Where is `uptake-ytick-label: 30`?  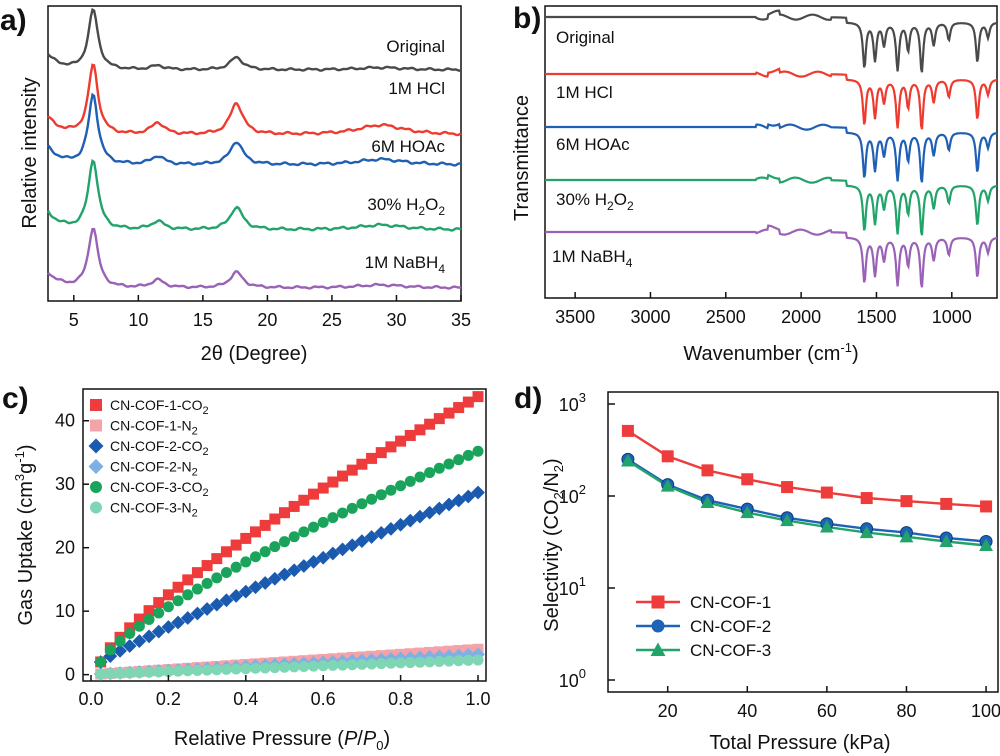
uptake-ytick-label: 30 is located at coordinates (65, 484).